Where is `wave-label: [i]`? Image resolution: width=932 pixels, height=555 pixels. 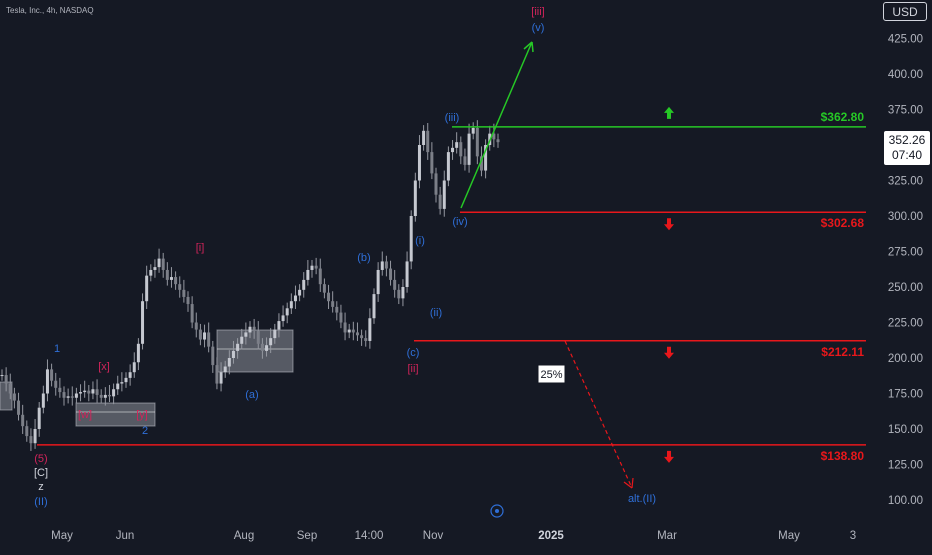 wave-label: [i] is located at coordinates (200, 248).